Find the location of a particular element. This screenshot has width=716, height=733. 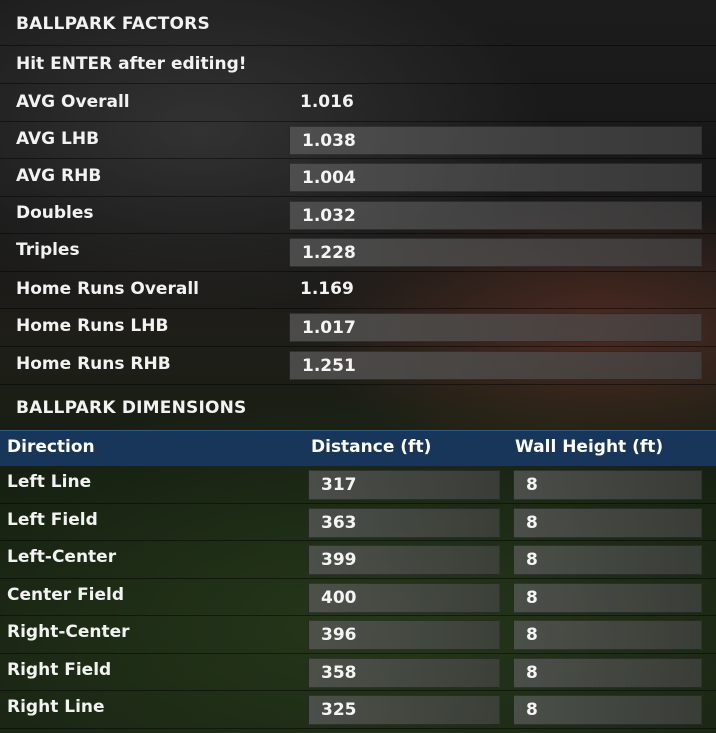

table-row: Right Field 358 8 is located at coordinates (358, 672).